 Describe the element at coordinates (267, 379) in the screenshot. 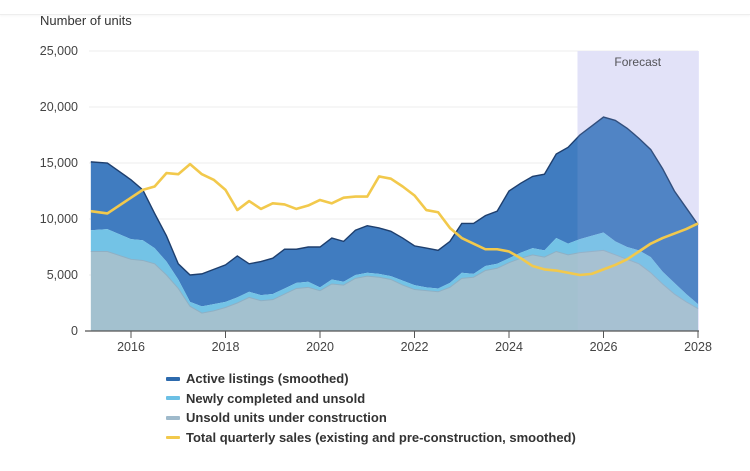

I see `legend-label: Active listings (smoothed)` at that location.